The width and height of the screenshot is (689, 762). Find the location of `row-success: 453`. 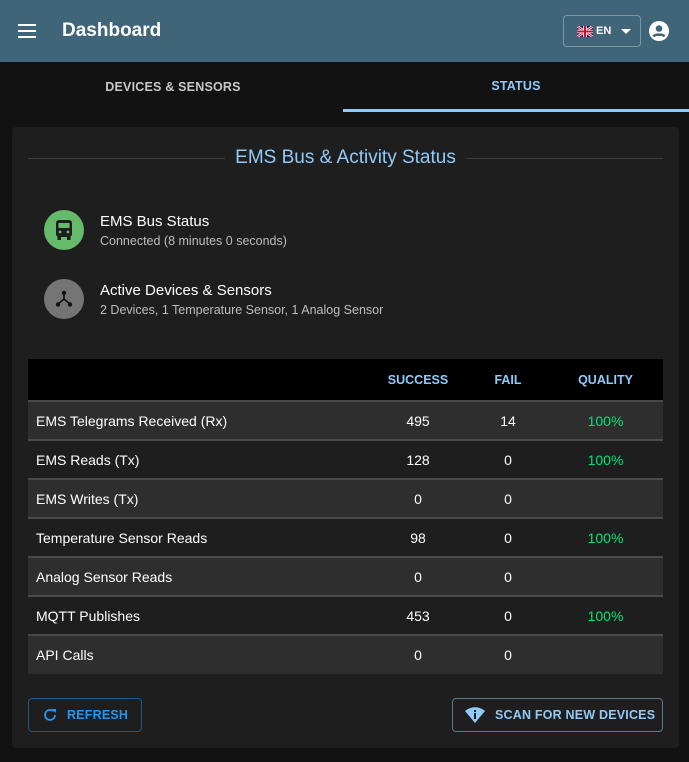

row-success: 453 is located at coordinates (418, 615).